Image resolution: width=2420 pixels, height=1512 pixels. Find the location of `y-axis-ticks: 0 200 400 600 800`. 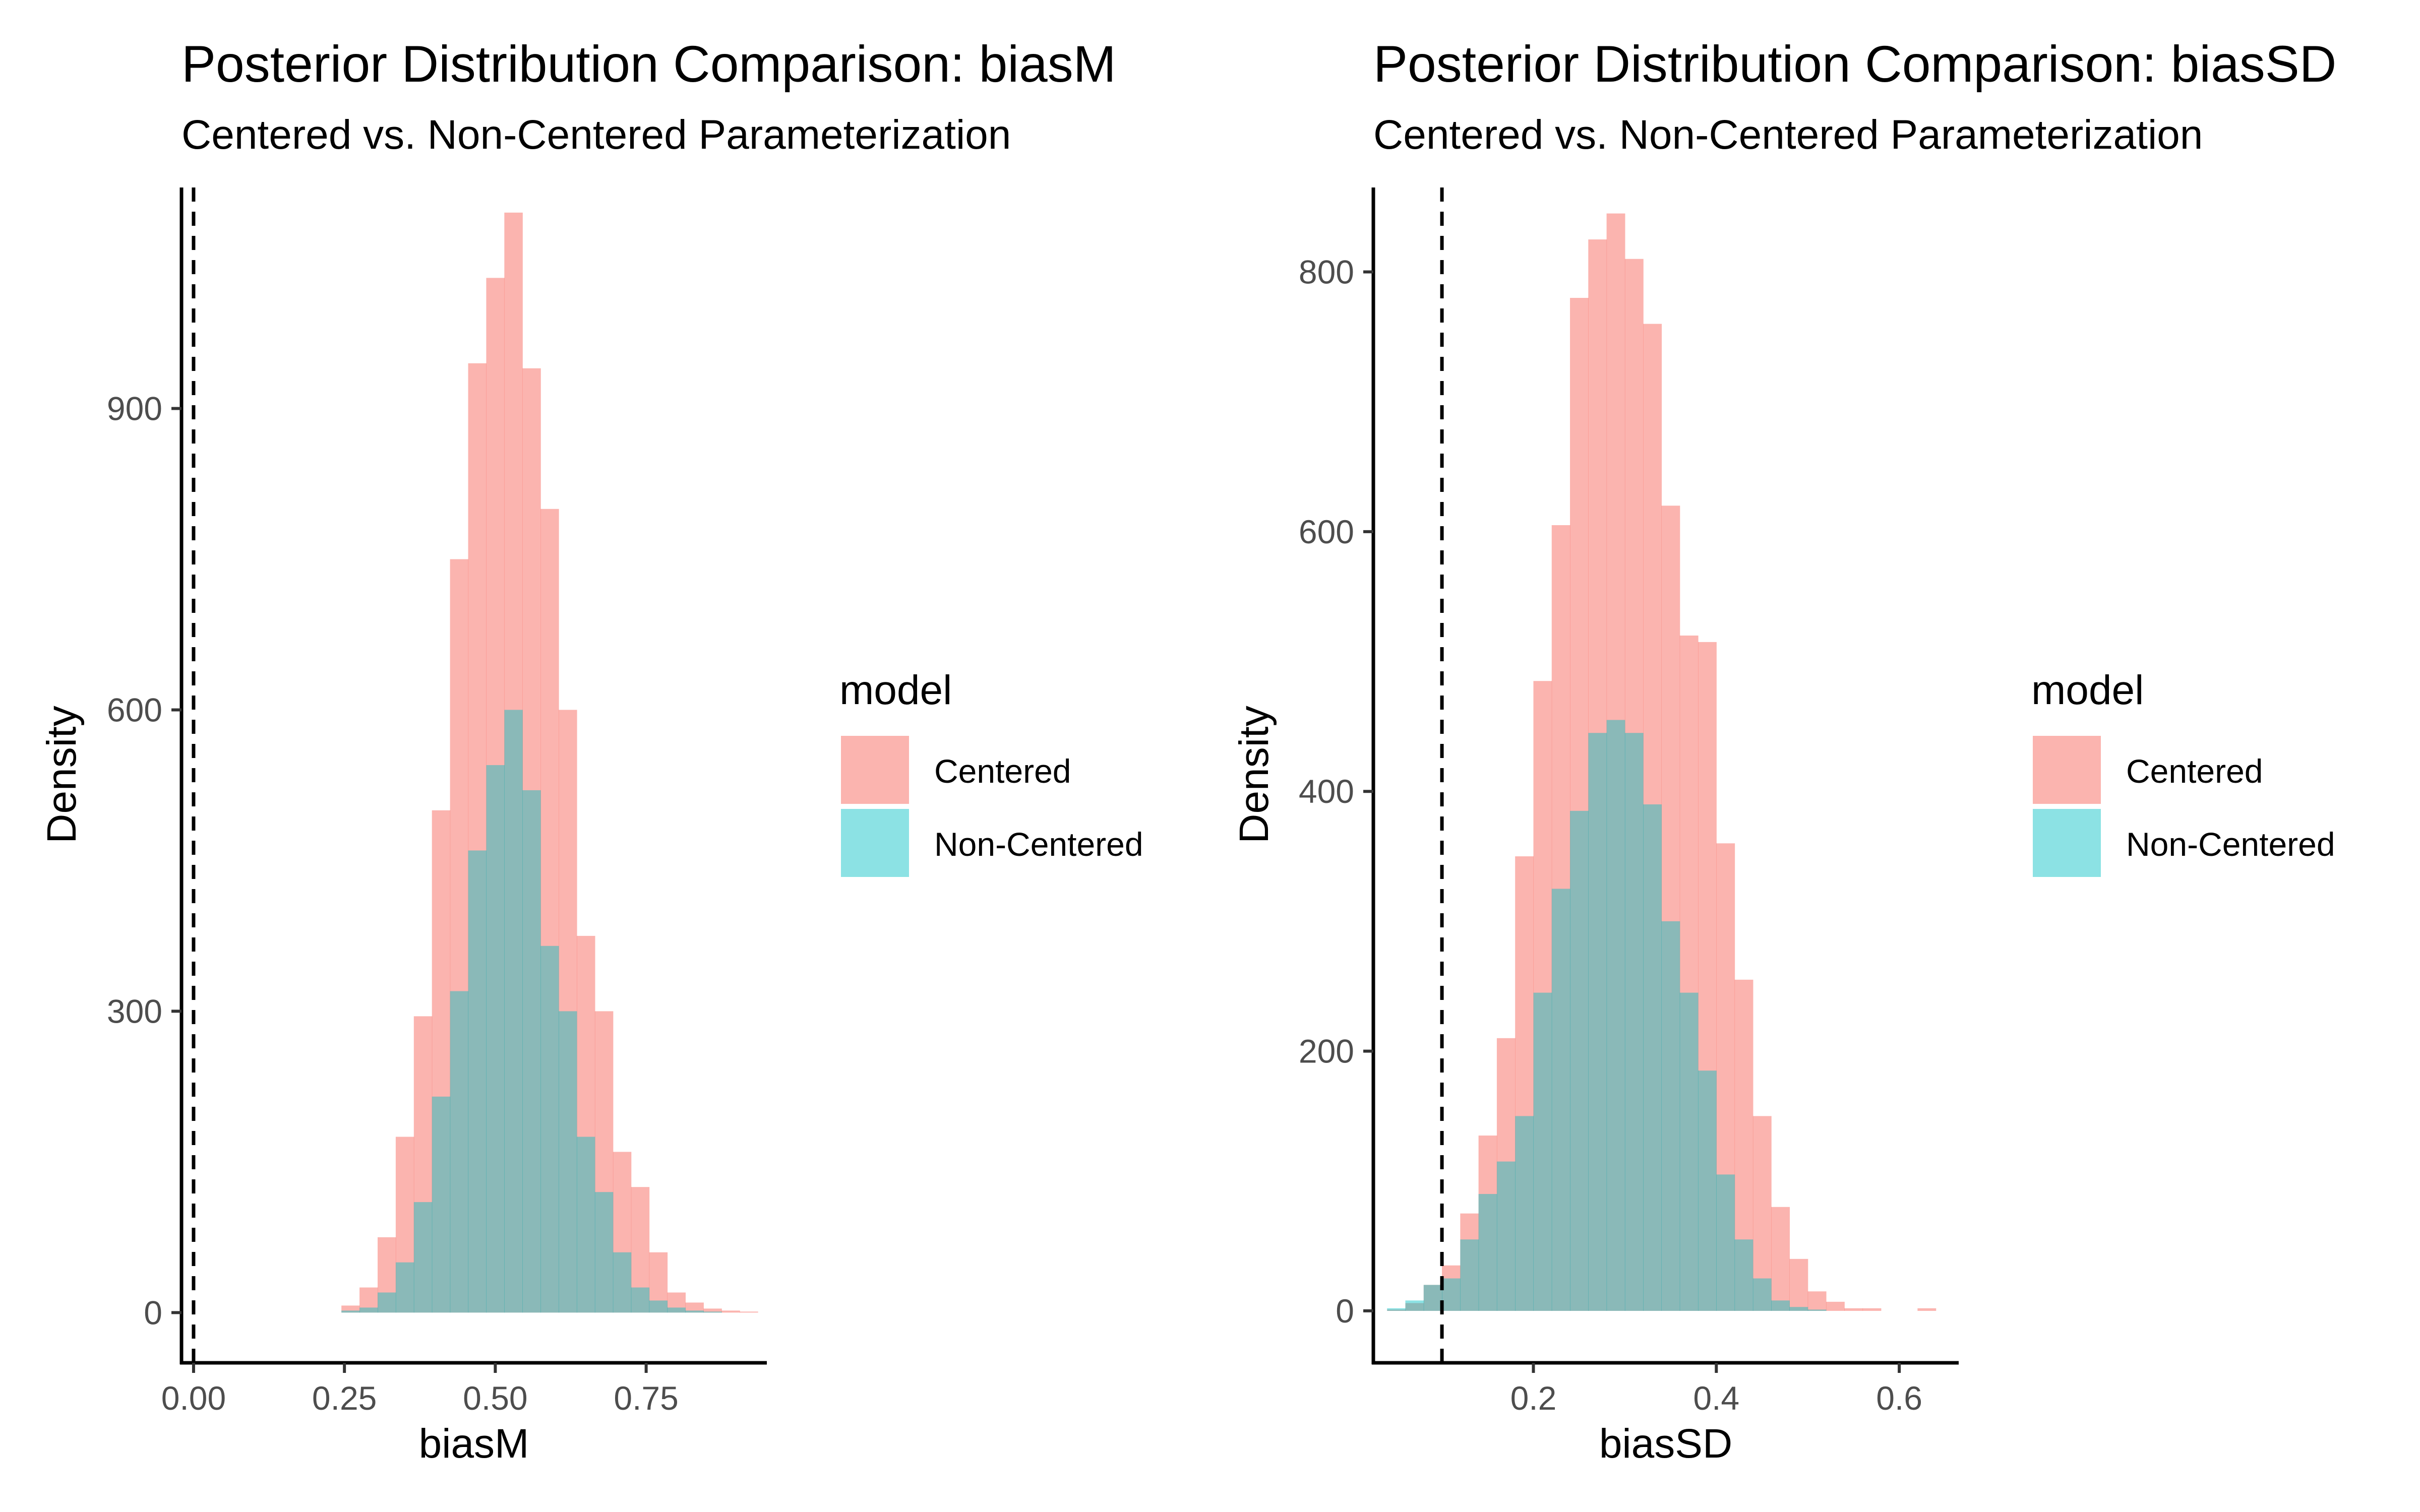

y-axis-ticks: 0 200 400 600 800 is located at coordinates (1336, 791).